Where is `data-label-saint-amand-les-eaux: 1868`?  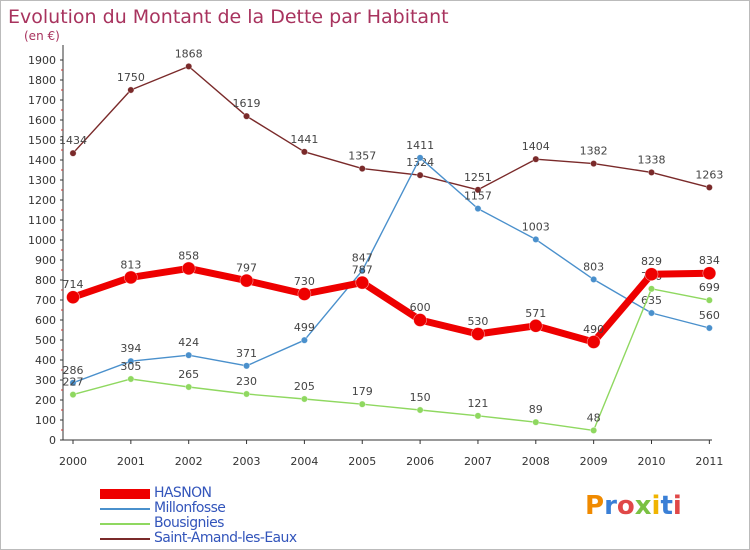 data-label-saint-amand-les-eaux: 1868 is located at coordinates (189, 53).